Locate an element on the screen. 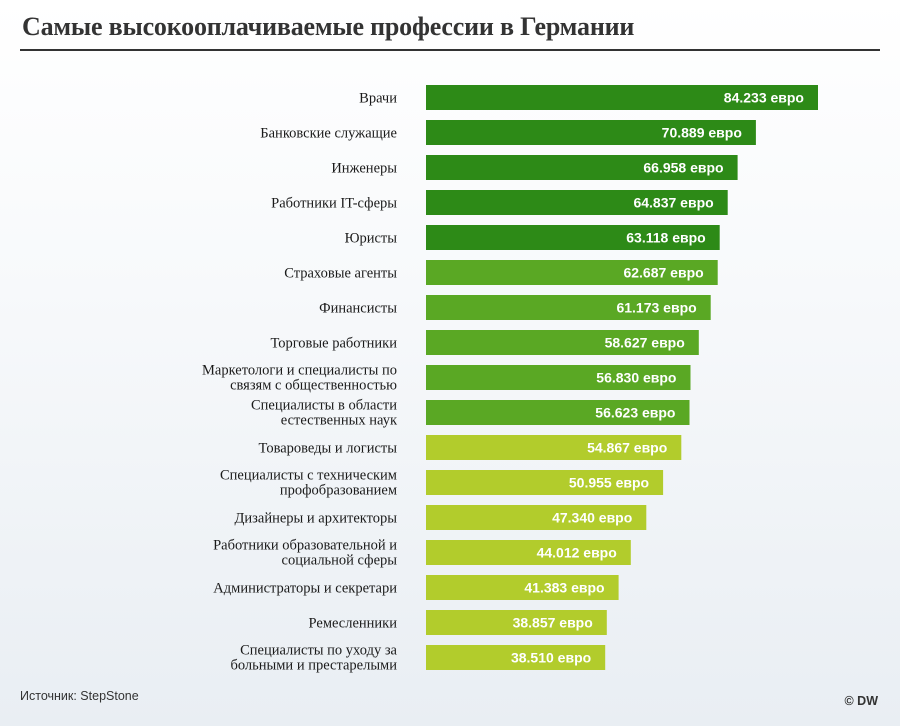  value-label-9: 56.623 евро is located at coordinates (635, 413).